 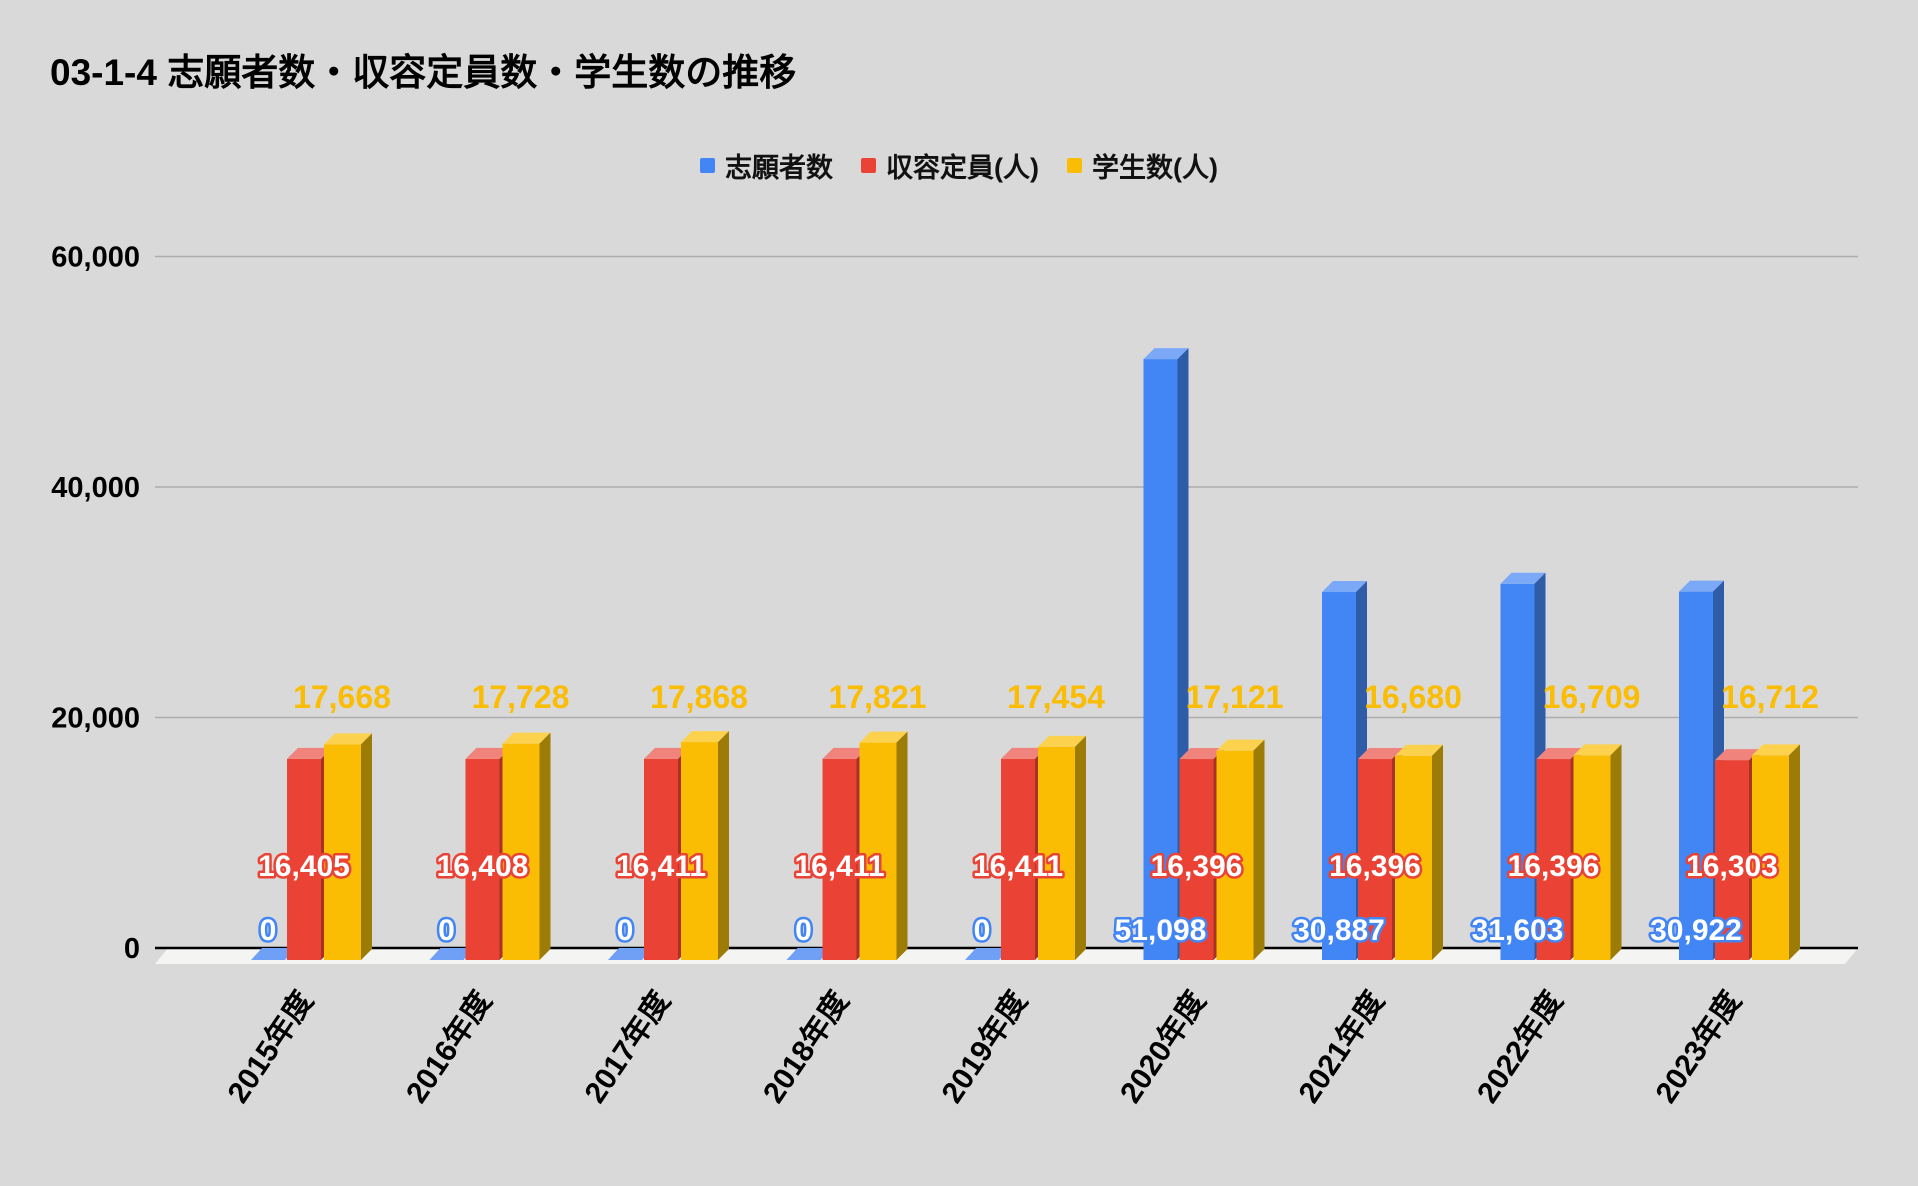 I want to click on y-tick-label: 0, so click(x=132, y=949).